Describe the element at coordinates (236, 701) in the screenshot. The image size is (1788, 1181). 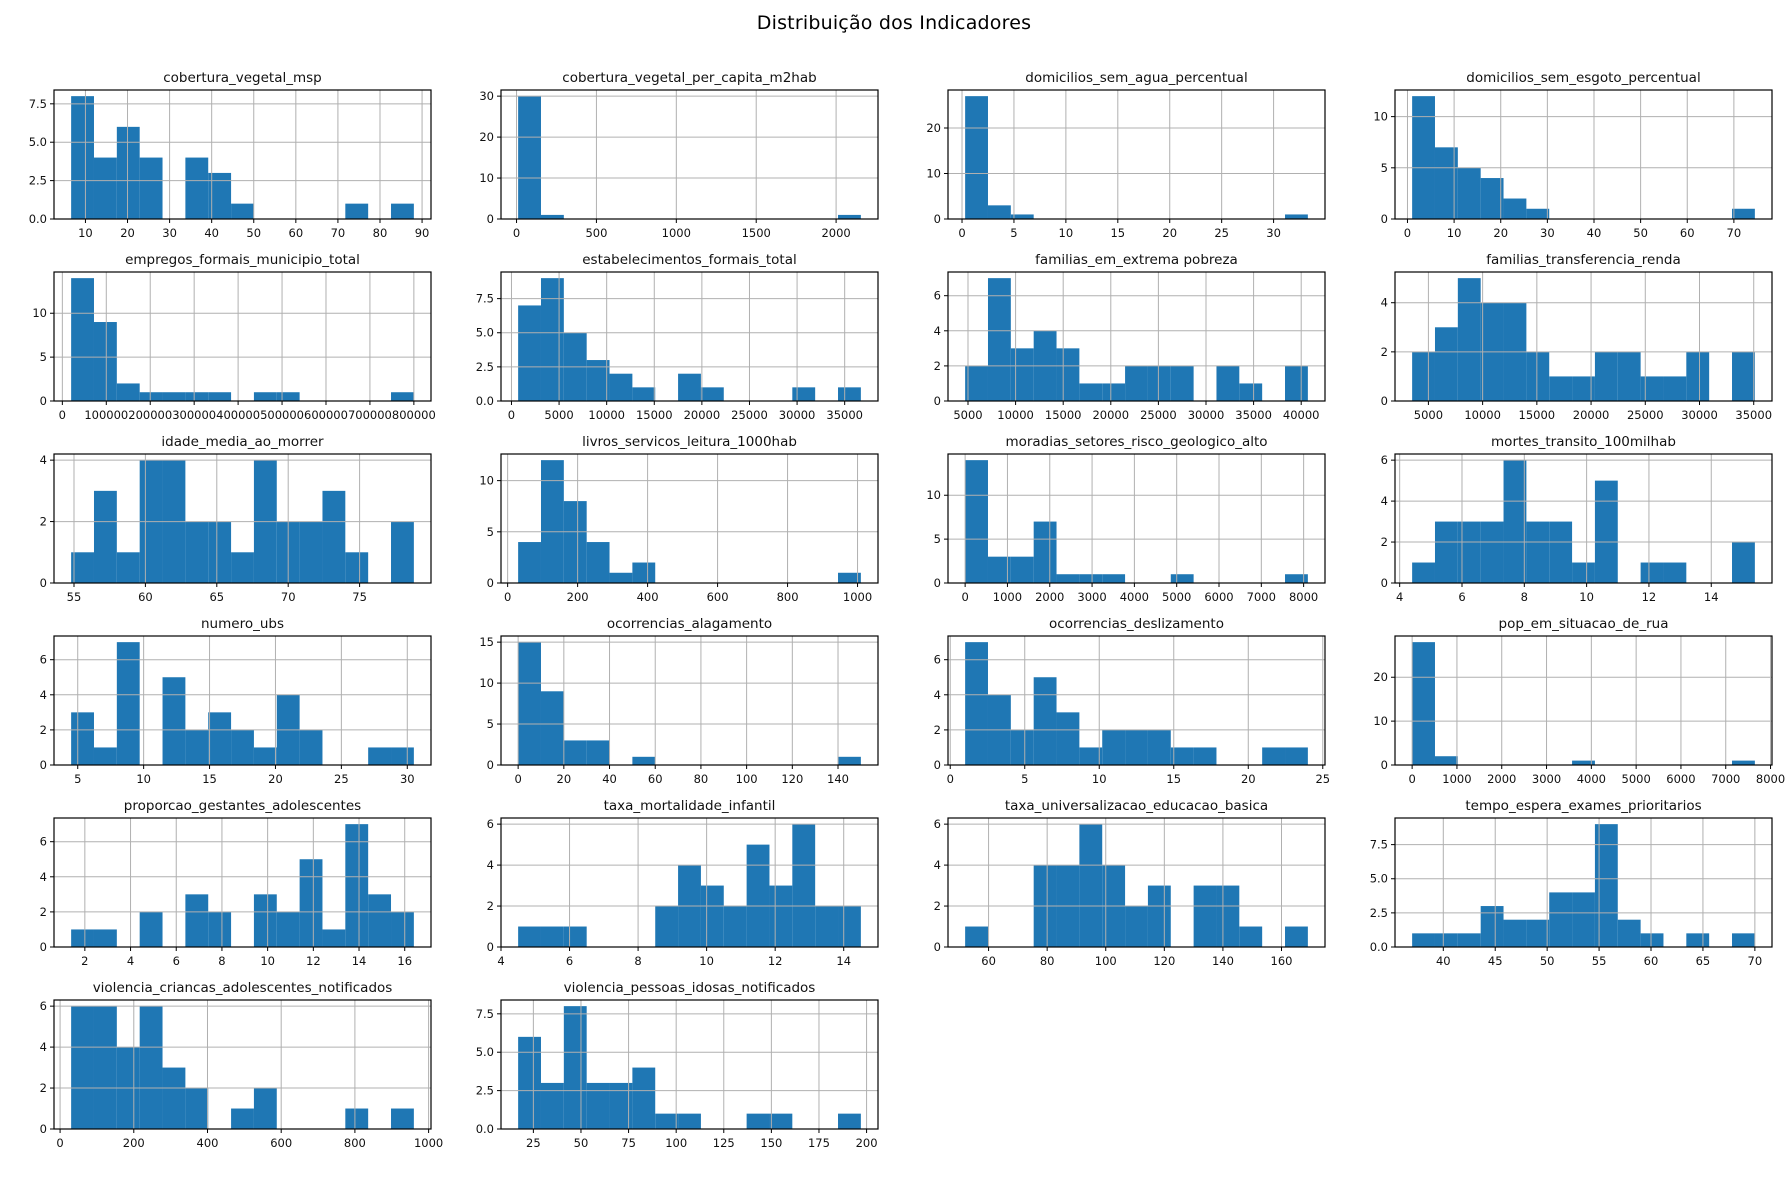
I see `plot-numero-ubs: numero_ubs 5 10 15 20 25 30 0 2 4 6` at that location.